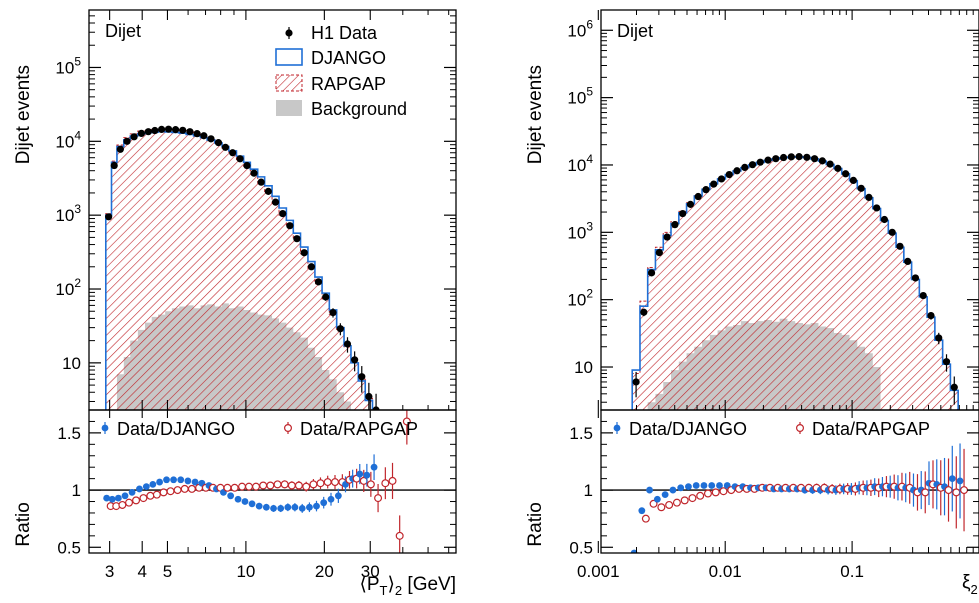 The image size is (979, 603). What do you see at coordinates (288, 428) in the screenshot?
I see `ratio-legend-rapgap-marker` at bounding box center [288, 428].